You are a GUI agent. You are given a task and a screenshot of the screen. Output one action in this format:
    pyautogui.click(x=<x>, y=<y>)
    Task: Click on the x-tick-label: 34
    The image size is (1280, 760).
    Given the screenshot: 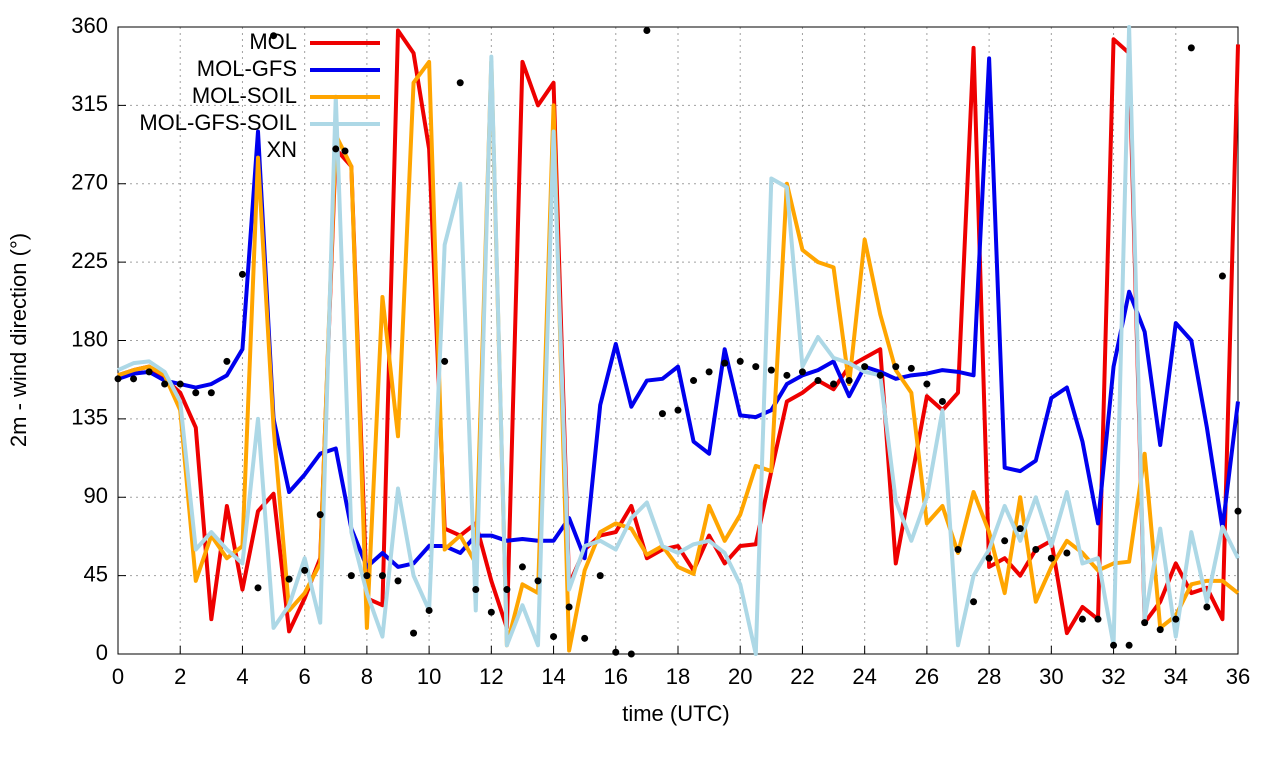 What is the action you would take?
    pyautogui.click(x=1176, y=676)
    